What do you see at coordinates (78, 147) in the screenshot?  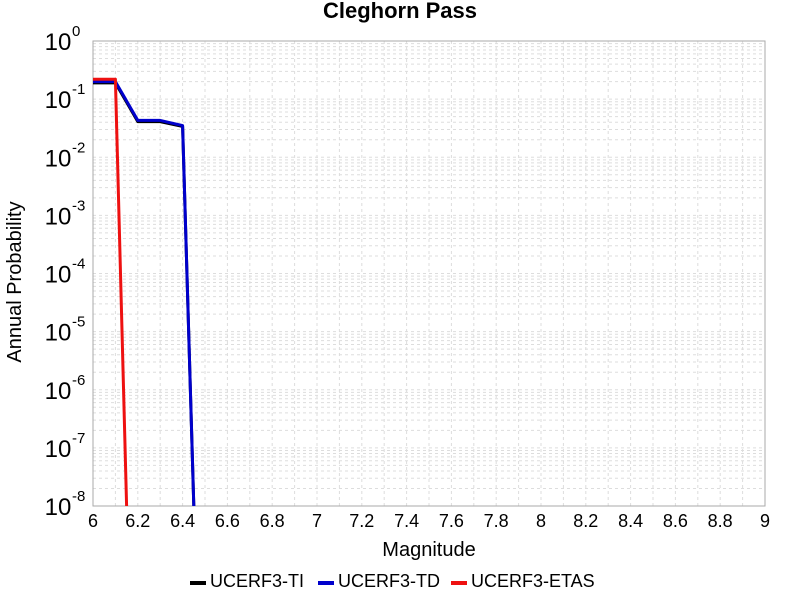 I see `y-tick-exponent: -2` at bounding box center [78, 147].